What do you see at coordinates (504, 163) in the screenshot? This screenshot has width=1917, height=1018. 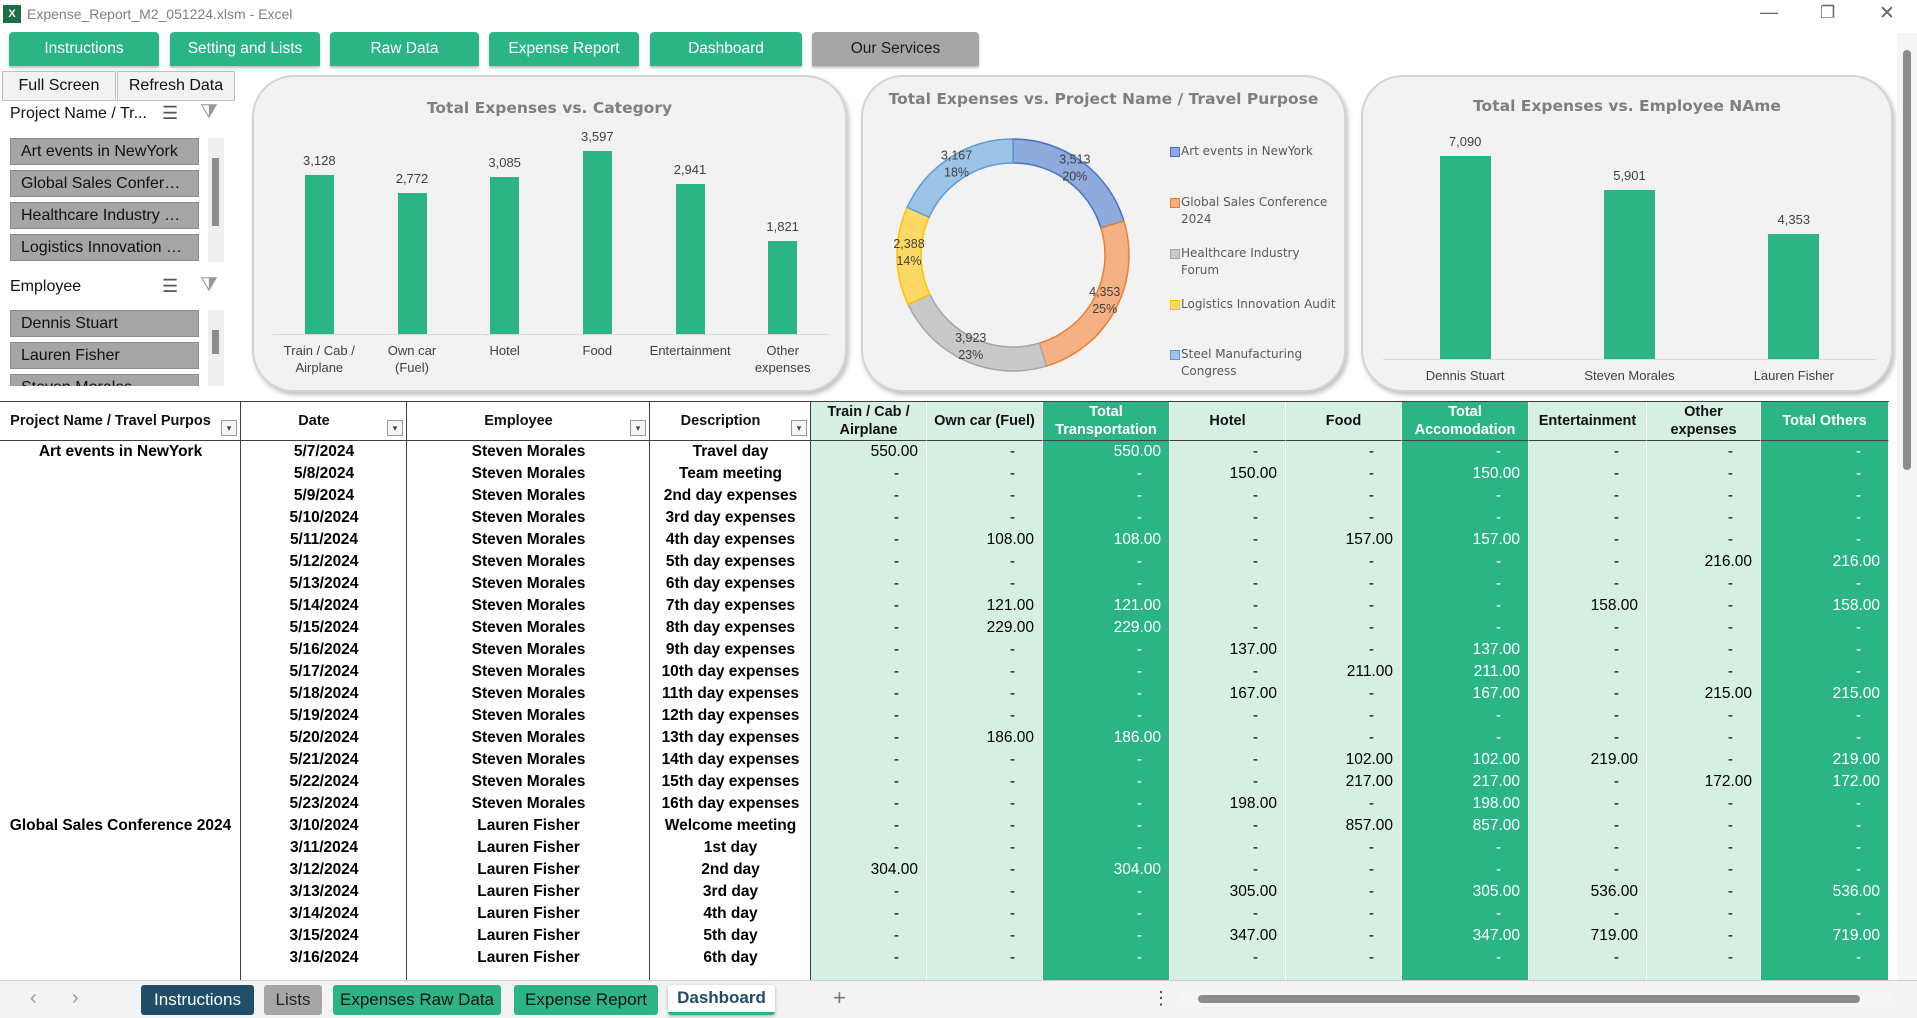 I see `data-label: 3,085` at bounding box center [504, 163].